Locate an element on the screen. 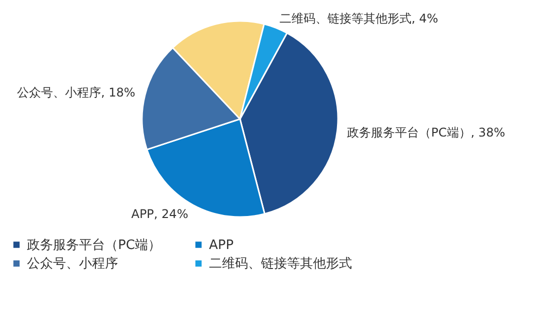 This screenshot has width=540, height=320. data-label: 政务服务平台（PC端）, 38% is located at coordinates (426, 132).